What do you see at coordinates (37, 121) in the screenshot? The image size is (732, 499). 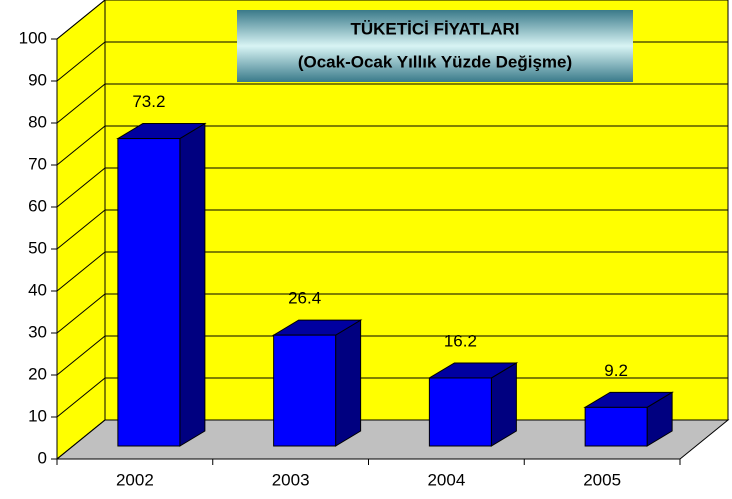 I see `y-tick-label: 80` at bounding box center [37, 121].